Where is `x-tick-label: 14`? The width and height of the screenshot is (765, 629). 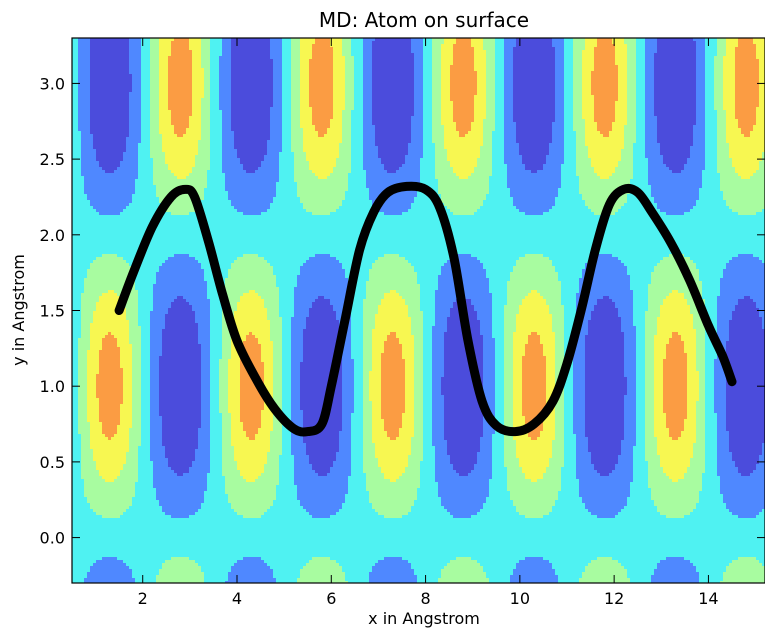
x-tick-label: 14 is located at coordinates (708, 598).